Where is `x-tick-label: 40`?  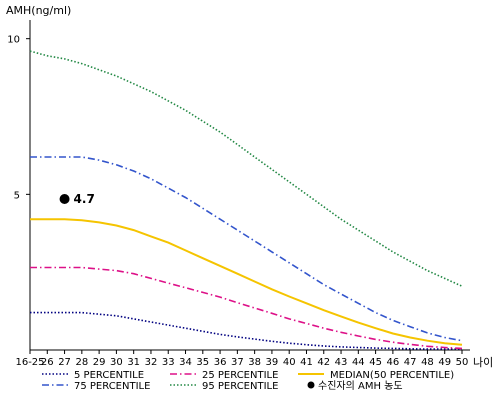
x-tick-label: 40 is located at coordinates (289, 362).